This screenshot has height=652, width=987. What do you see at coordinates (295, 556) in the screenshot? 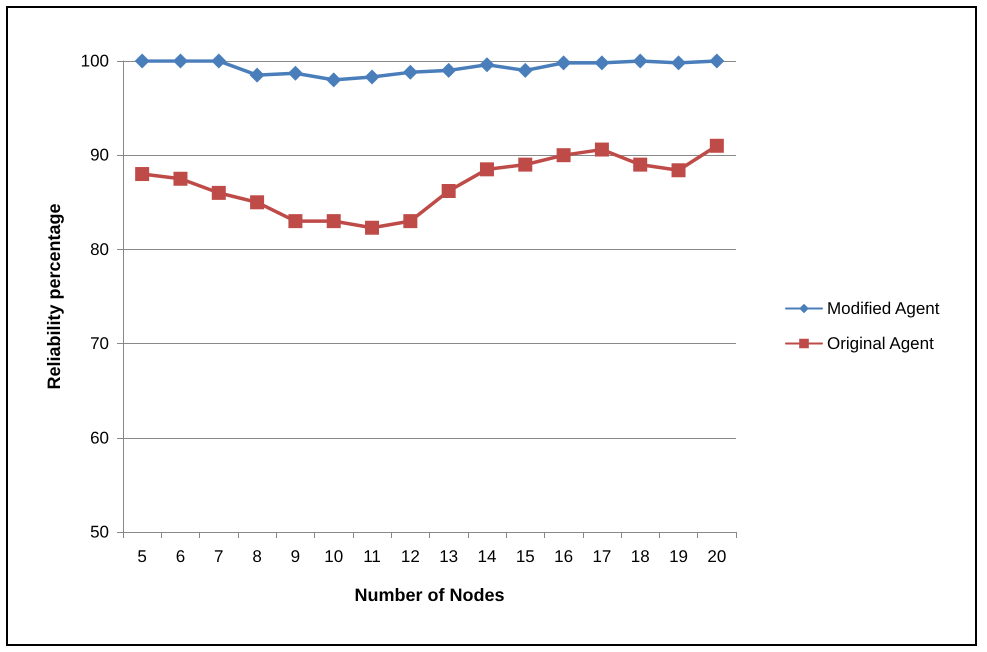
I see `x-tick-label: 9` at bounding box center [295, 556].